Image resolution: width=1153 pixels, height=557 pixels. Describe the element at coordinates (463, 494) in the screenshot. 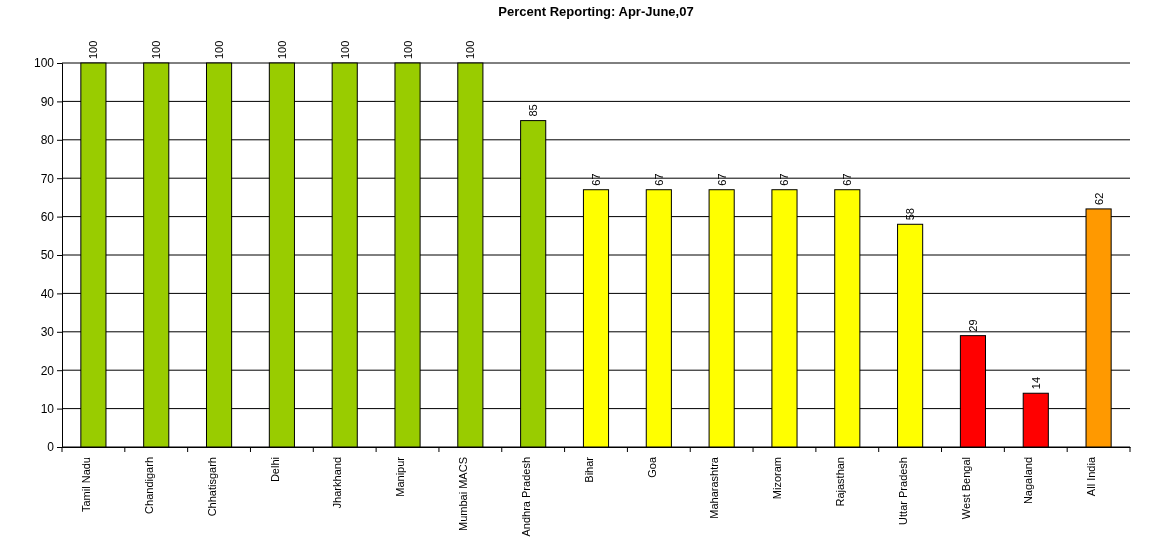

I see `x-tick-label: Mumbai MACS` at that location.